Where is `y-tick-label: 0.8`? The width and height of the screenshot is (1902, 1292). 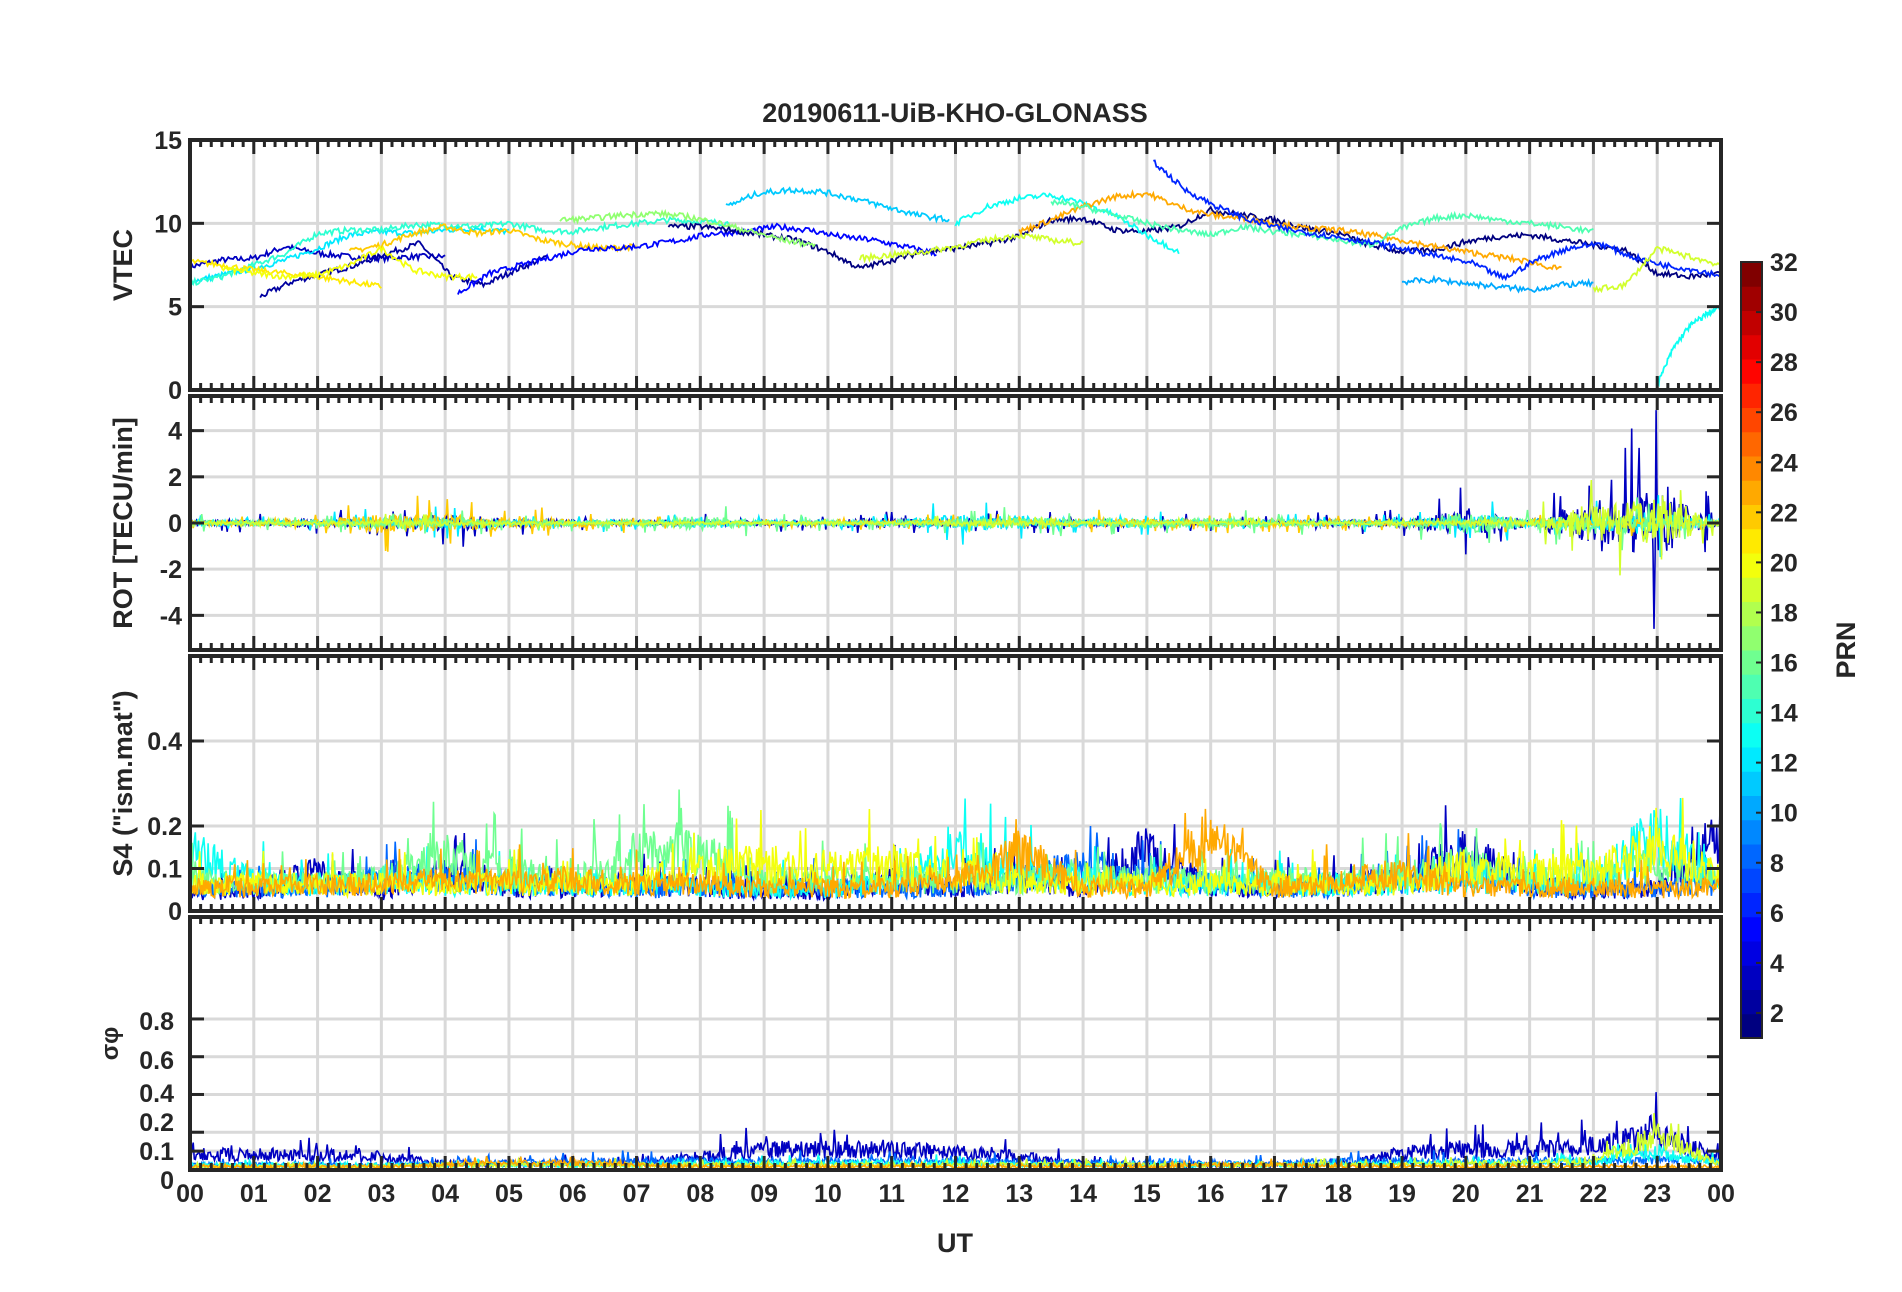
y-tick-label: 0.8 is located at coordinates (156, 1022).